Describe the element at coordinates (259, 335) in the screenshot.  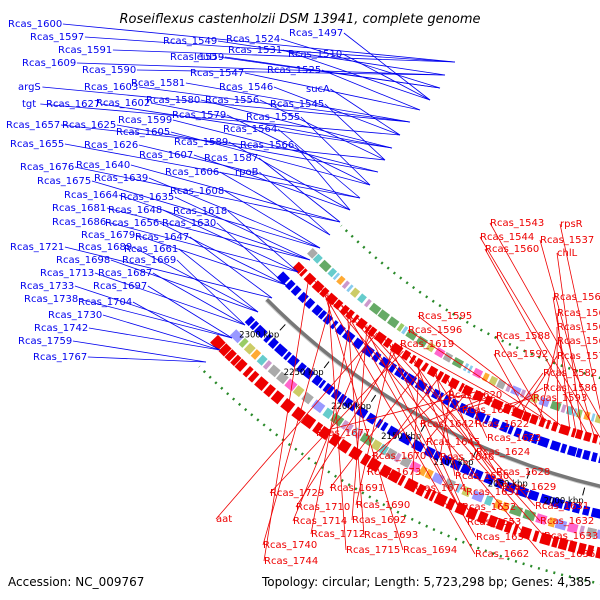
I see `tick-label: 2300 kbp` at that location.